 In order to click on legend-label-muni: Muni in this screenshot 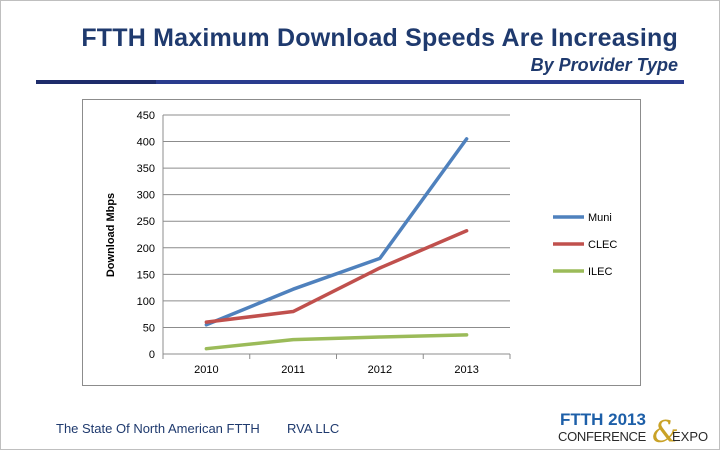, I will do `click(600, 218)`.